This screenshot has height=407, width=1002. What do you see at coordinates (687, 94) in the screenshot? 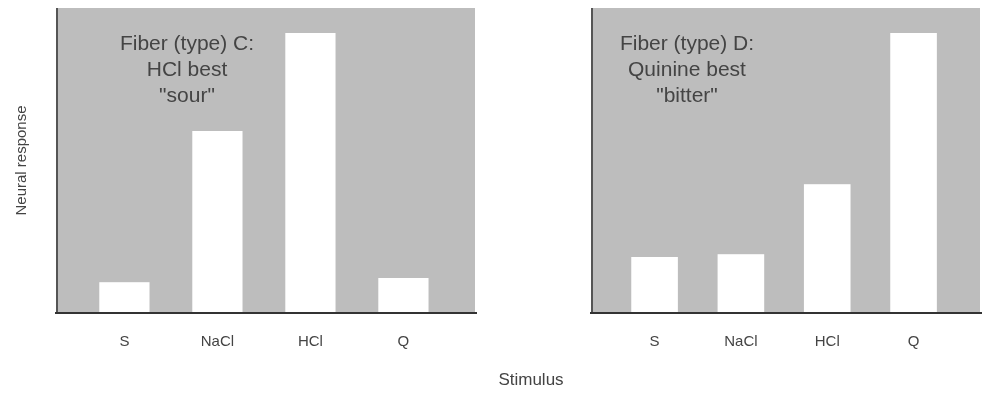
I see `annotation: "bitter"` at bounding box center [687, 94].